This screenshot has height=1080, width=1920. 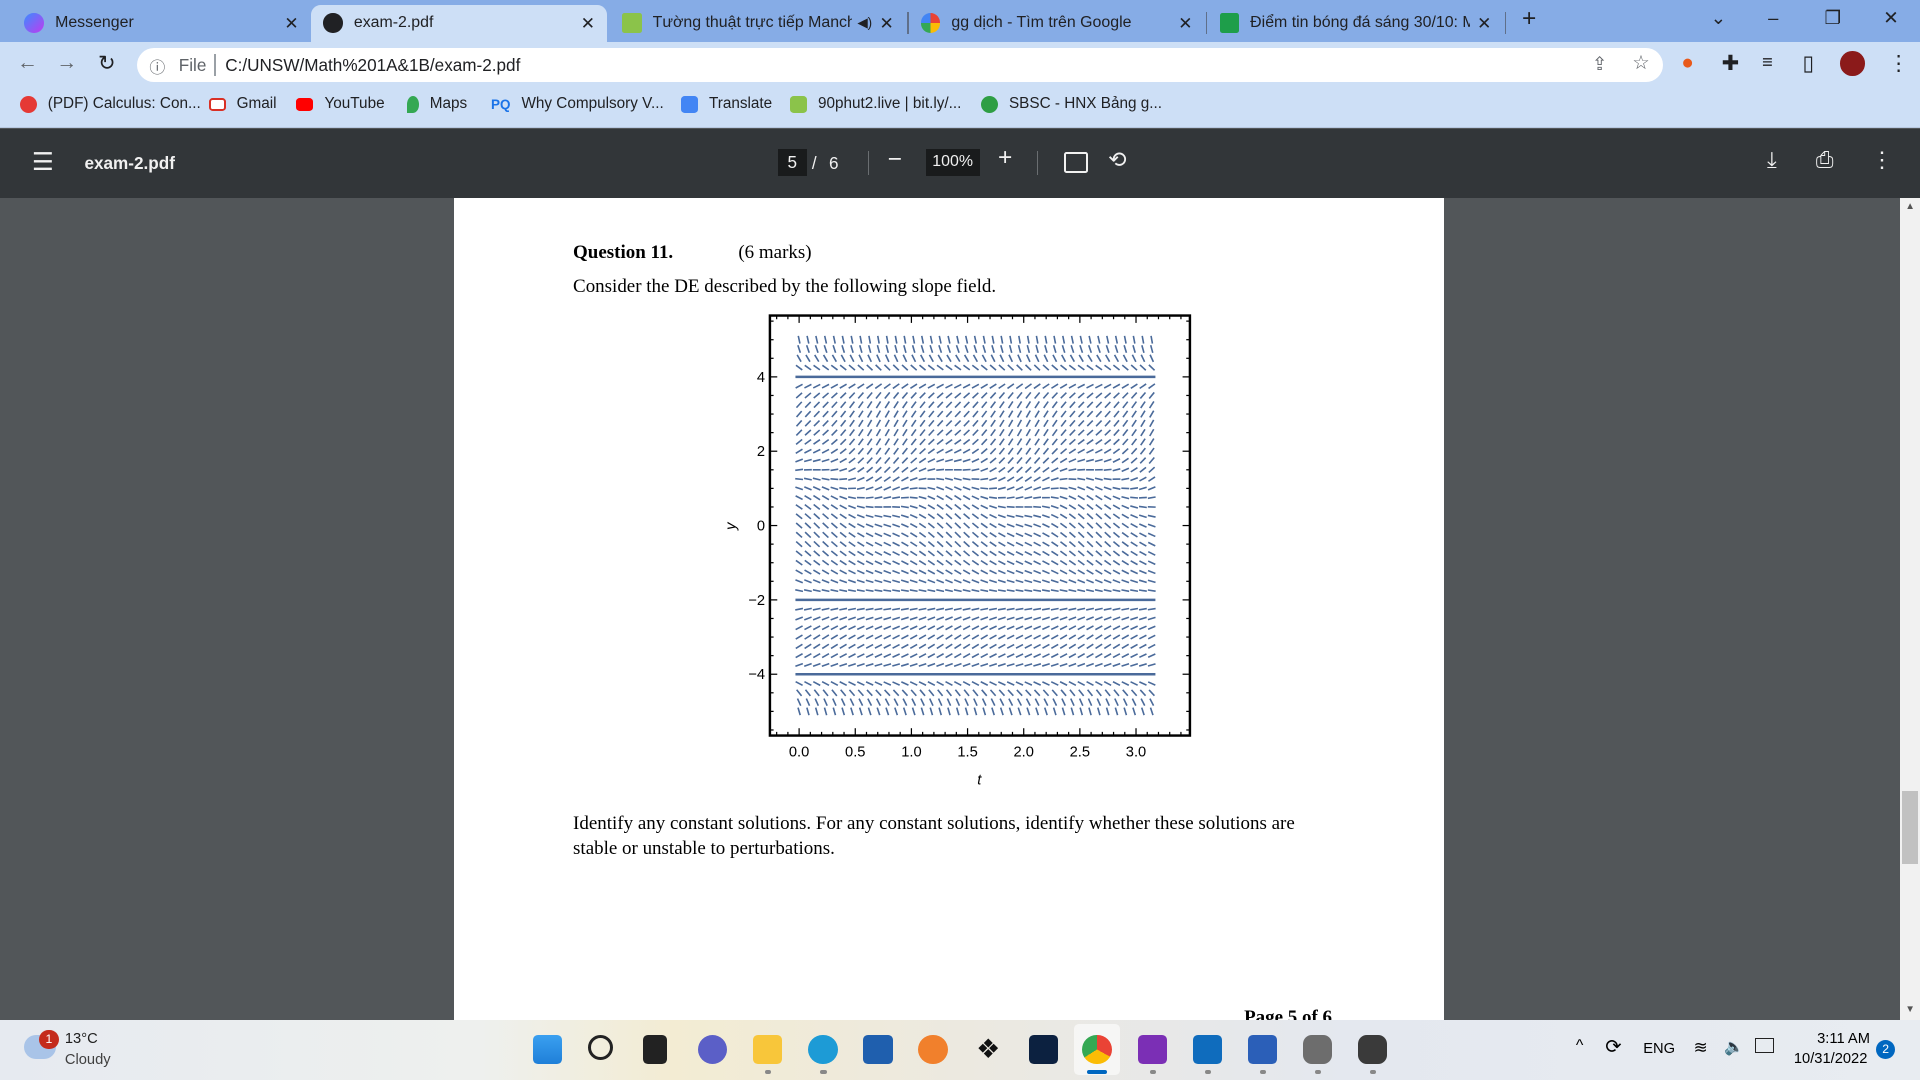 I want to click on print-icon: ⎙, so click(x=1824, y=159).